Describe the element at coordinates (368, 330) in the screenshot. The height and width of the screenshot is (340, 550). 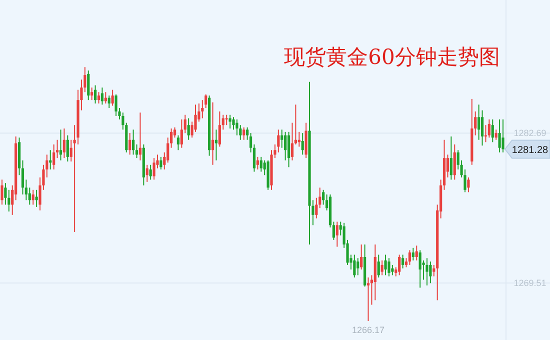
I see `annotation: 1266.17` at that location.